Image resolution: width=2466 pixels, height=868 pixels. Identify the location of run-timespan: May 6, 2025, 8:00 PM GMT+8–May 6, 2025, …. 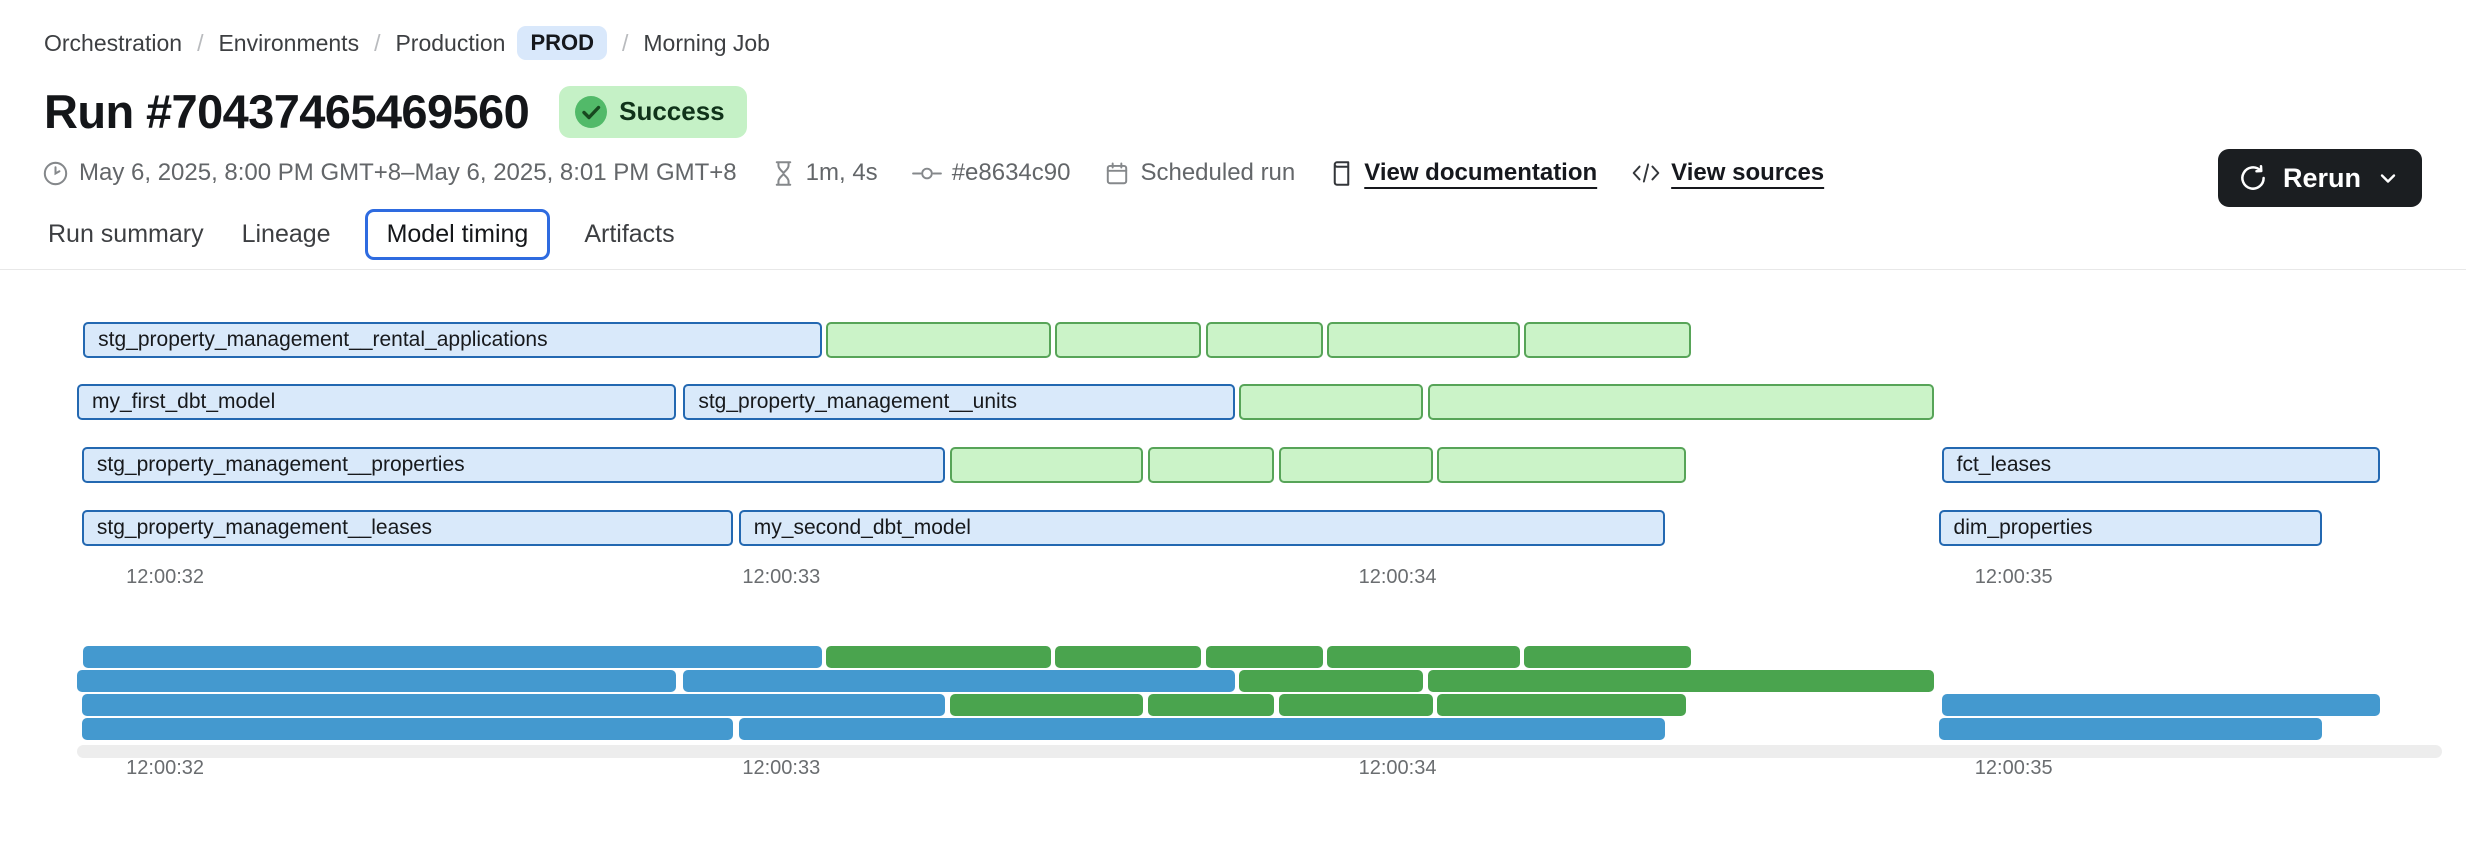
(389, 173).